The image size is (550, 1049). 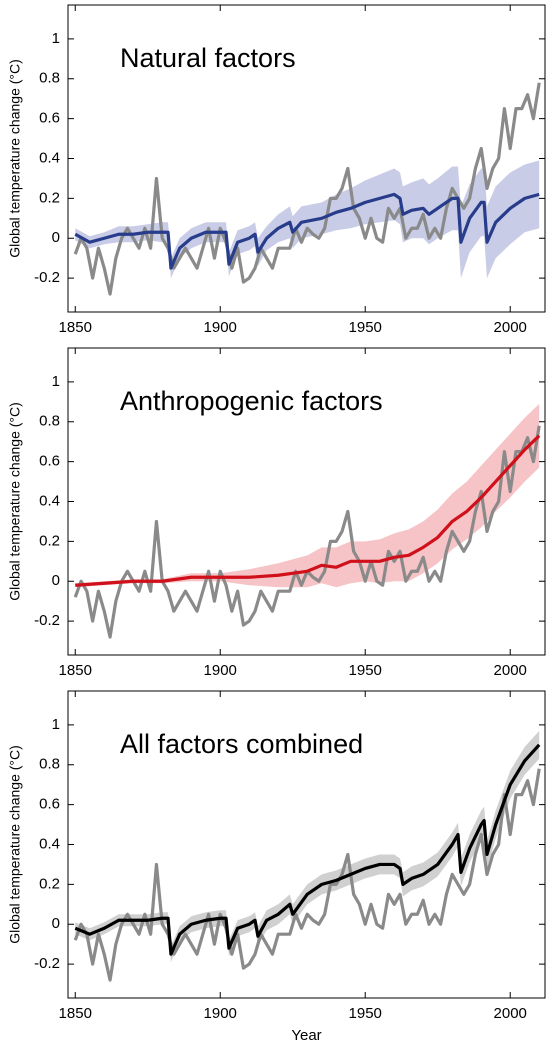 I want to click on panel-title: Natural factors, so click(x=208, y=58).